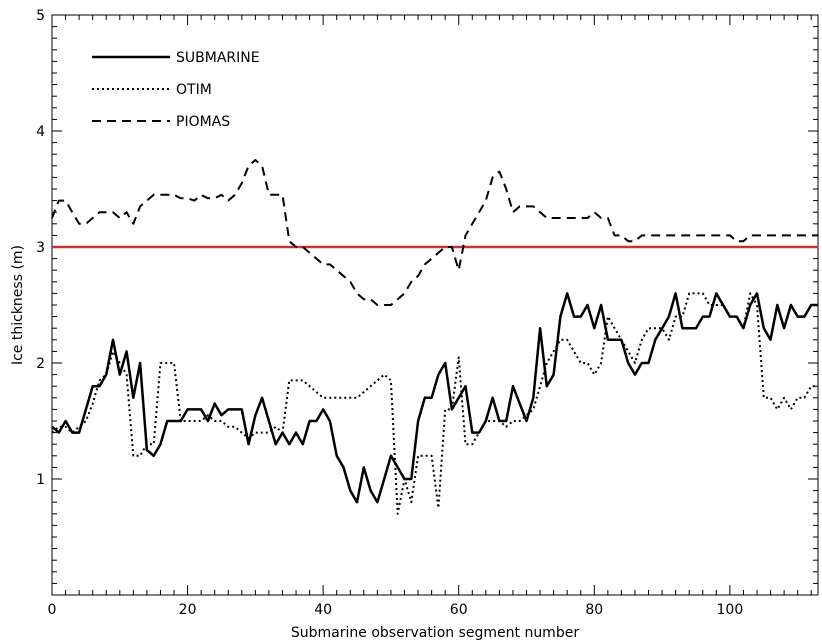  What do you see at coordinates (40, 480) in the screenshot?
I see `y-tick-label: 1` at bounding box center [40, 480].